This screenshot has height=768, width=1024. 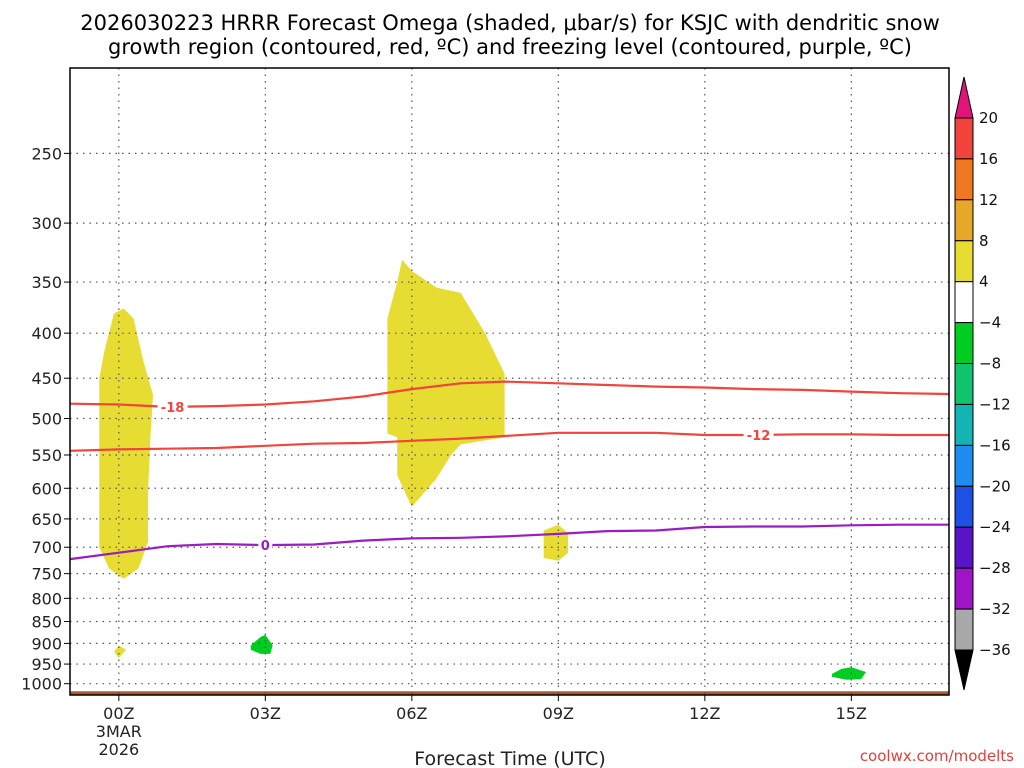 I want to click on colorbar-segment--4-4, so click(x=964, y=302).